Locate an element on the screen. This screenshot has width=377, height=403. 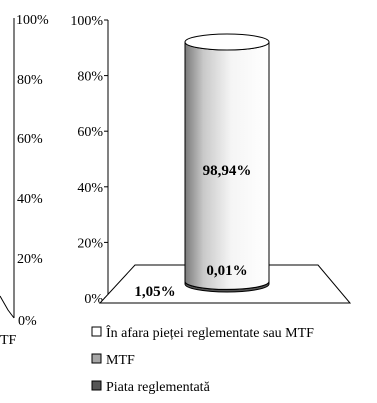
legend-label-mtf: MTF is located at coordinates (120, 360).